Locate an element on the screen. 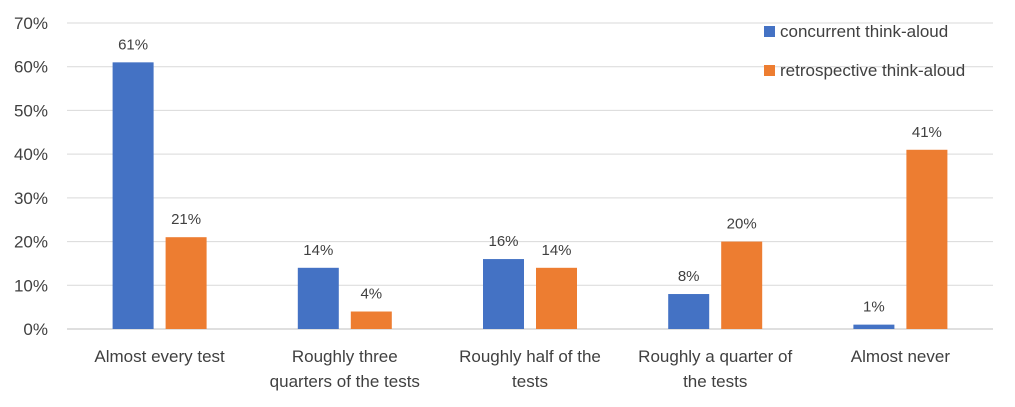 The image size is (1015, 407). category-label: quarters of the tests is located at coordinates (345, 381).